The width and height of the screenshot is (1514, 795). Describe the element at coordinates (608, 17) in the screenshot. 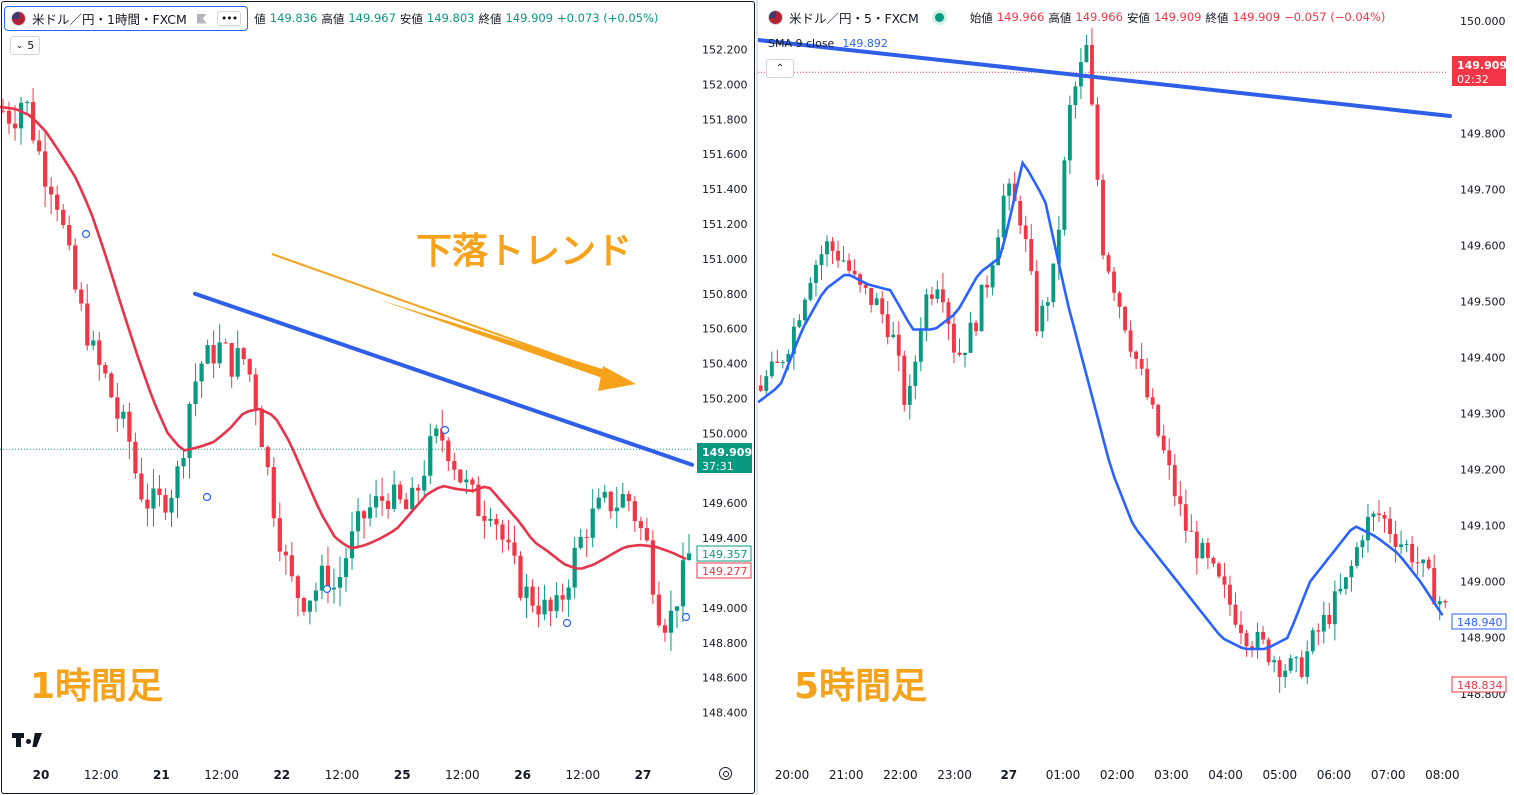

I see `left-change-value: +0.073 (+0.05%)` at that location.